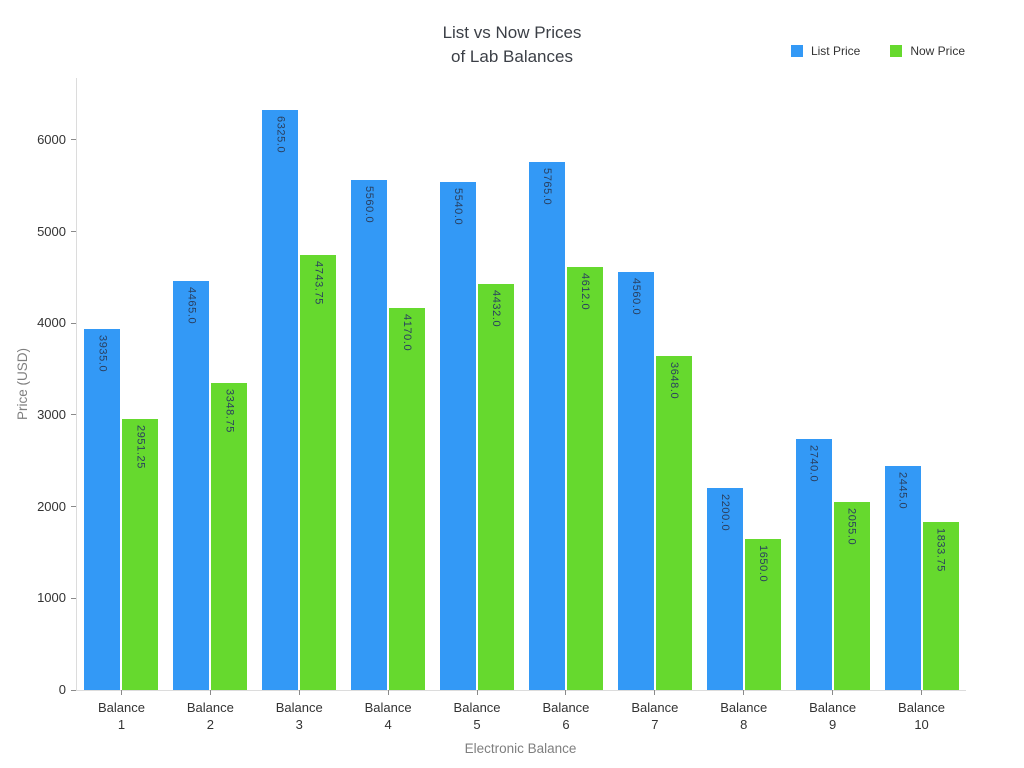 The height and width of the screenshot is (768, 1024). What do you see at coordinates (902, 490) in the screenshot?
I see `bar-value-label: 2445.0` at bounding box center [902, 490].